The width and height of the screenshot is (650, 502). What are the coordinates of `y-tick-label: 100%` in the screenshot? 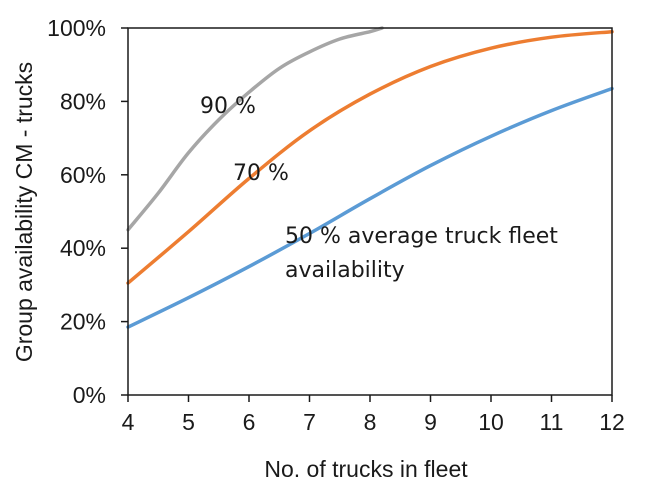 It's located at (76, 28).